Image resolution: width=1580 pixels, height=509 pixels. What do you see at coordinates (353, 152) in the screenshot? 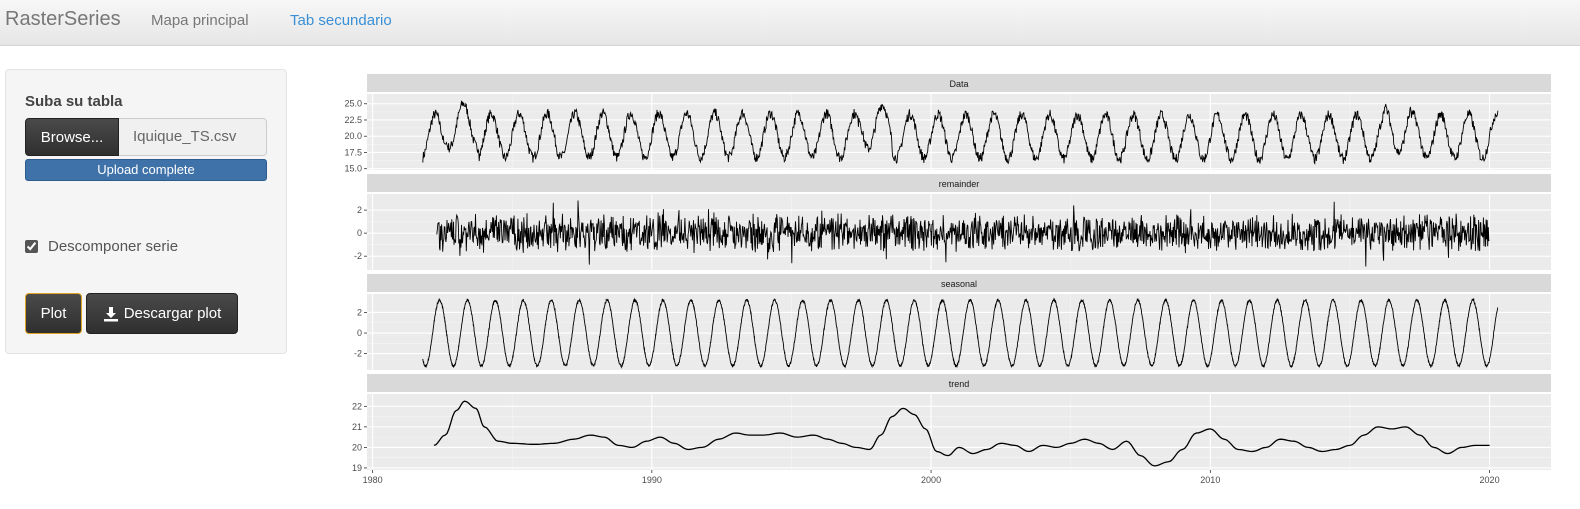
I see `y-tick-label: 17.5` at bounding box center [353, 152].